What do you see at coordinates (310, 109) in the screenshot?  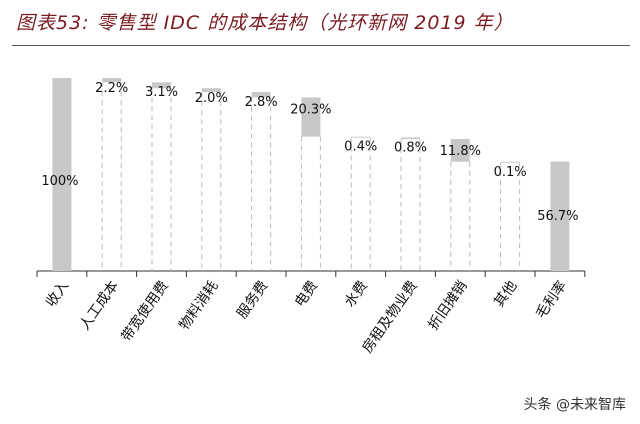 I see `data-label: 20.3%` at bounding box center [310, 109].